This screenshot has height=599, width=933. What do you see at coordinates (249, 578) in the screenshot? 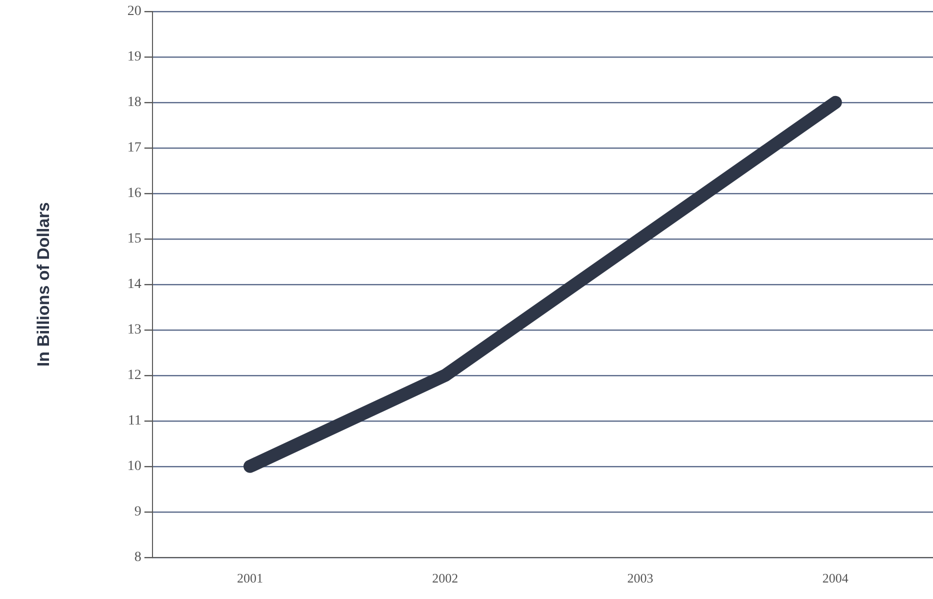
I see `x-tick-label: 2001` at bounding box center [249, 578].